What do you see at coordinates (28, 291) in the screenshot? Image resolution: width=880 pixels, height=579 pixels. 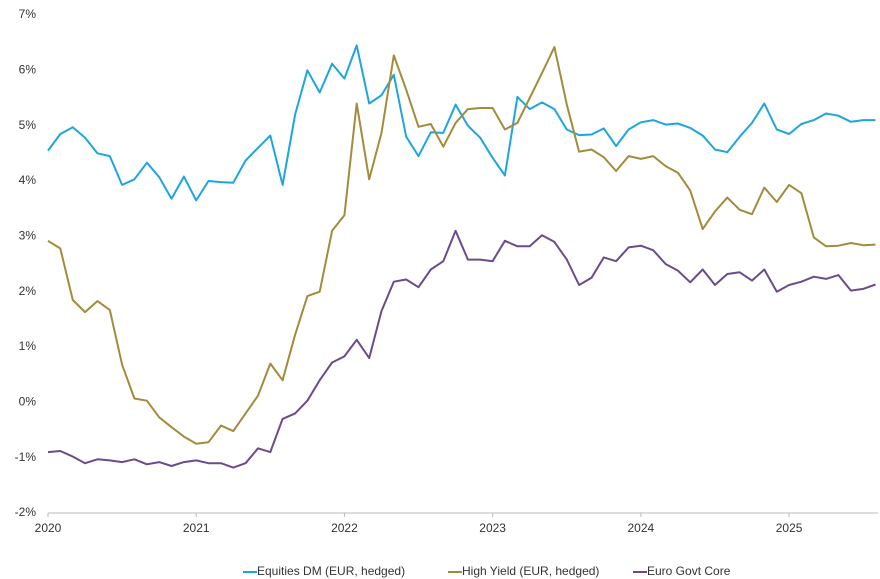 I see `y-tick-label: 2%` at bounding box center [28, 291].